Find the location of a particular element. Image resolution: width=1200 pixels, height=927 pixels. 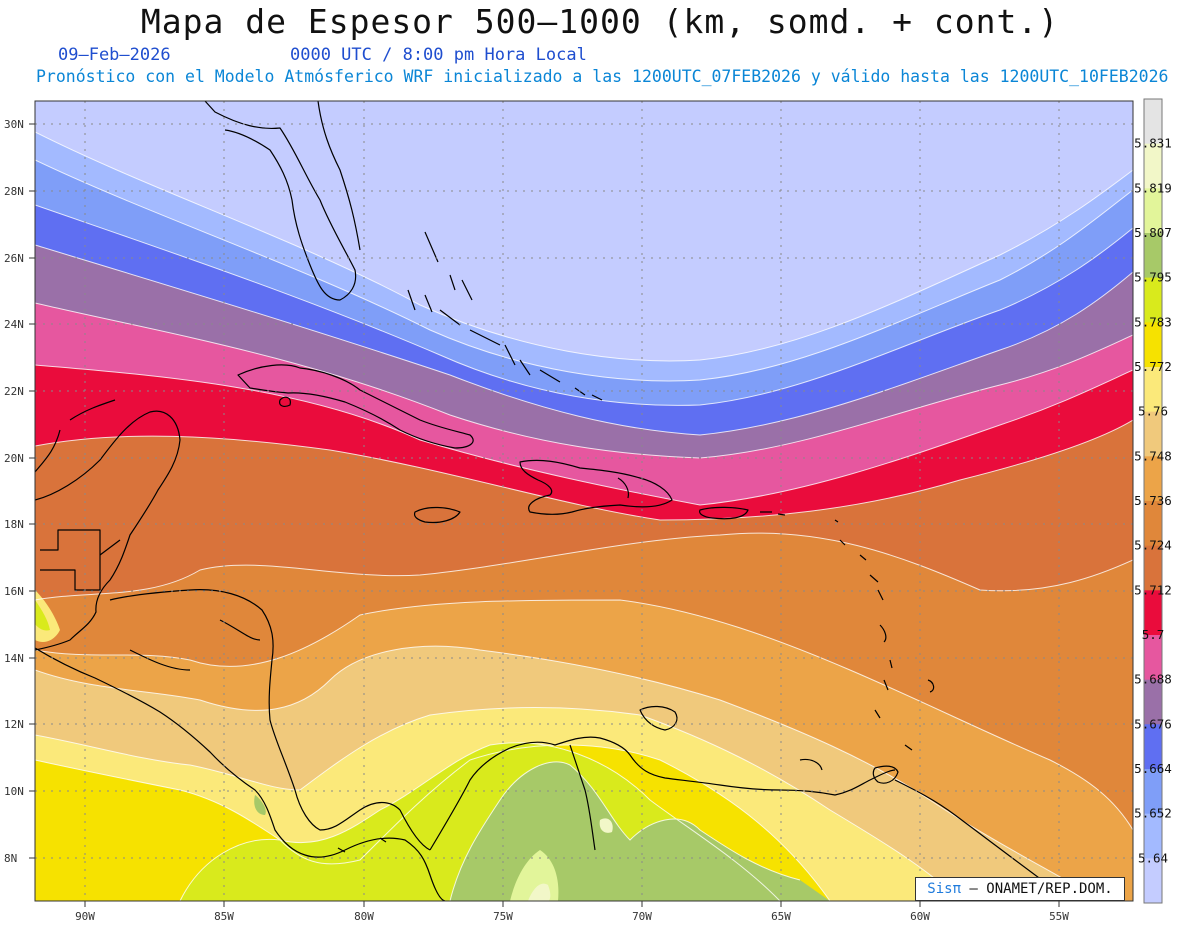

credit-box: Sisπ – ONAMET/REP.DOM. is located at coordinates (1020, 889).